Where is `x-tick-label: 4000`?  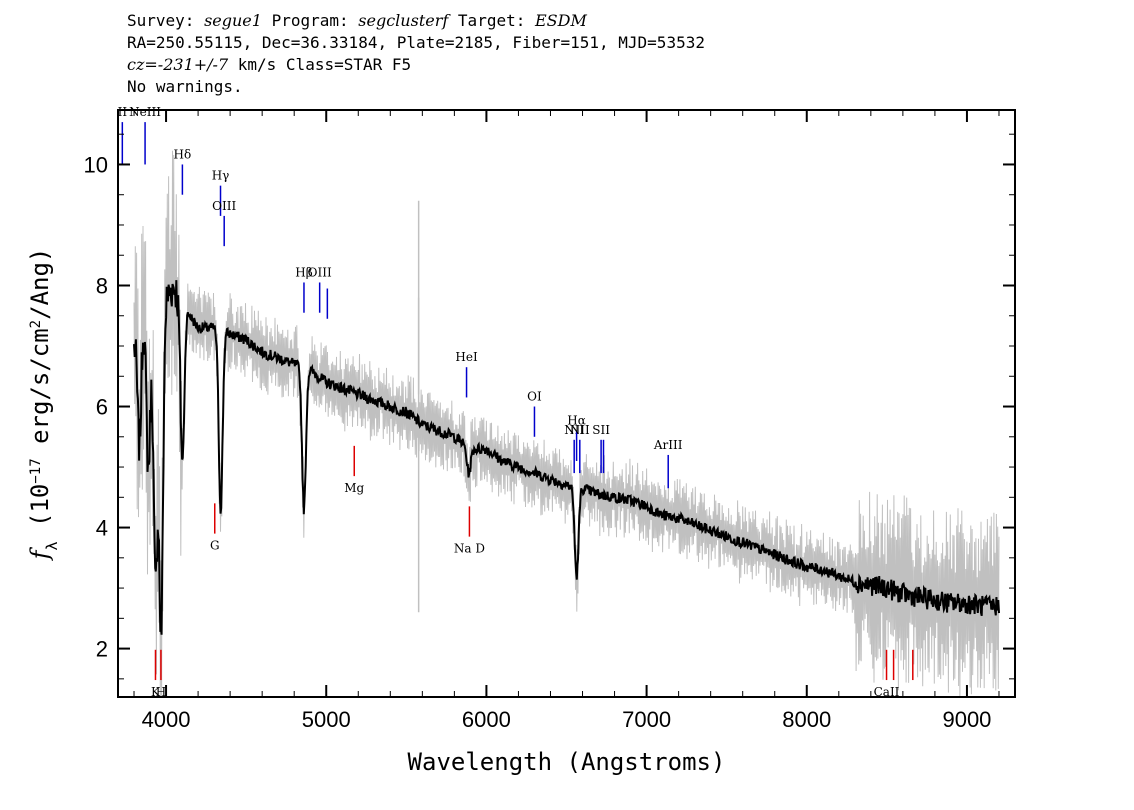
x-tick-label: 4000 is located at coordinates (166, 719).